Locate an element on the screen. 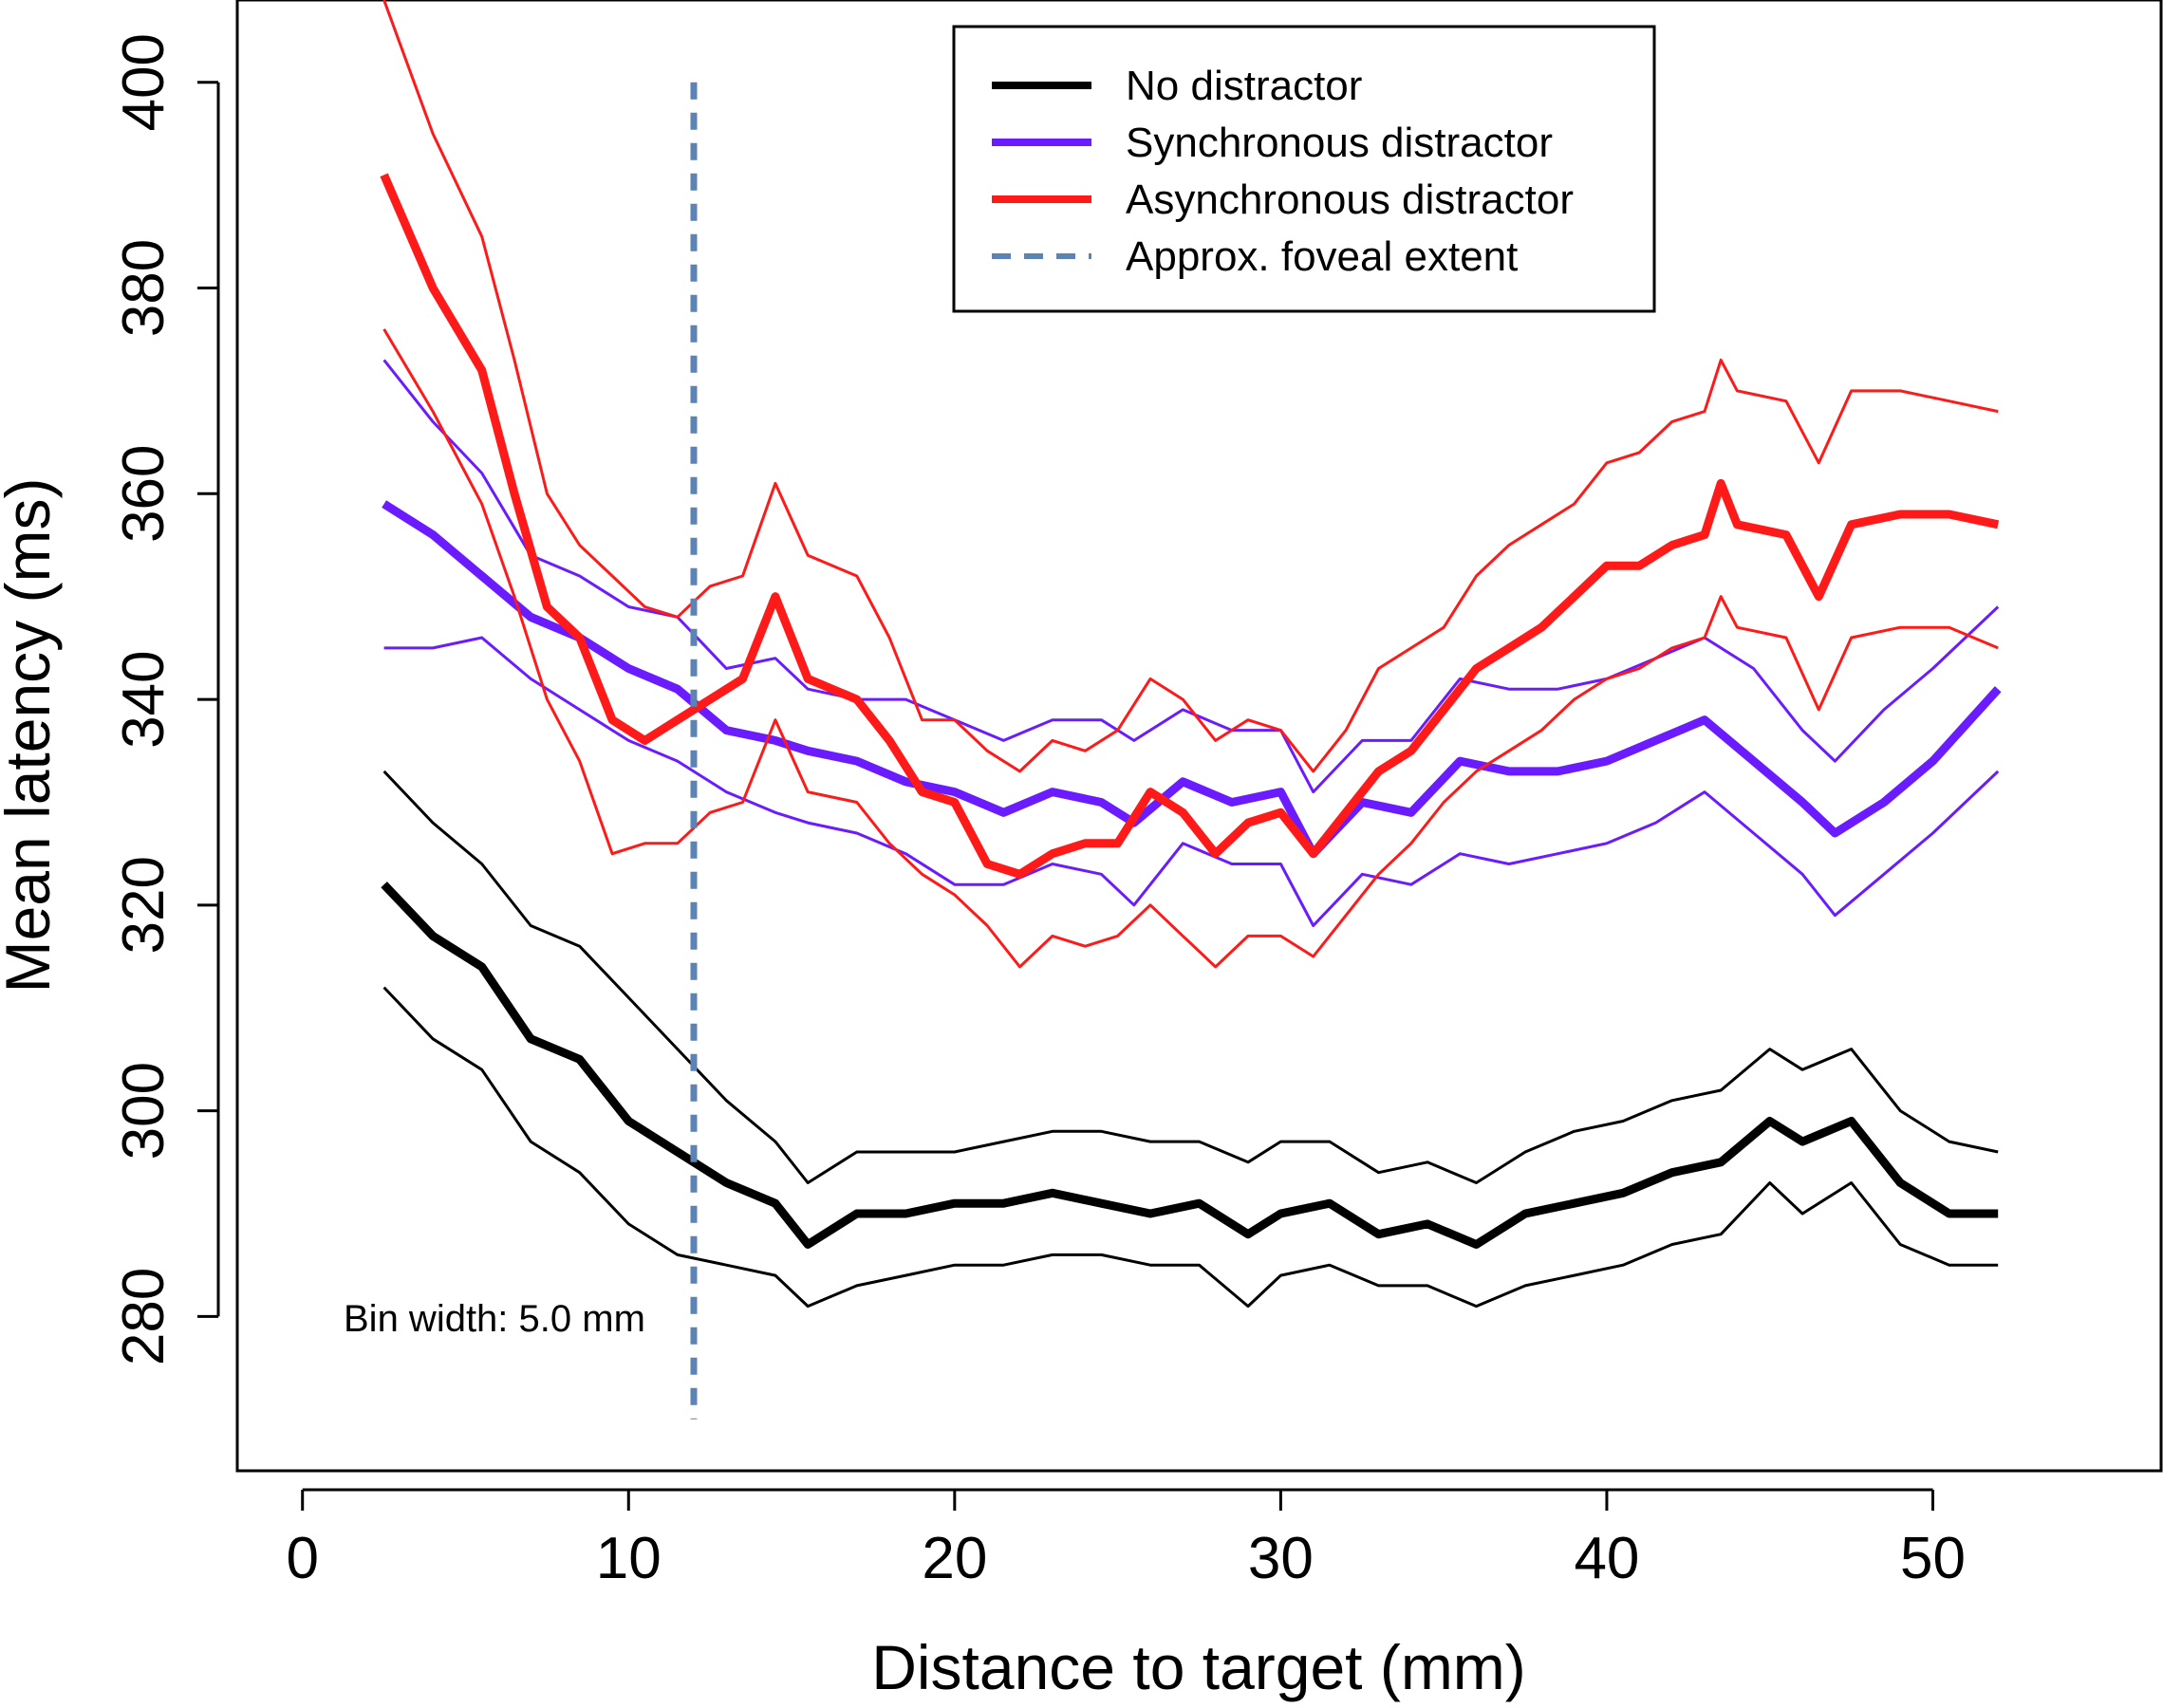  x-tick-label: 10 is located at coordinates (629, 1558).